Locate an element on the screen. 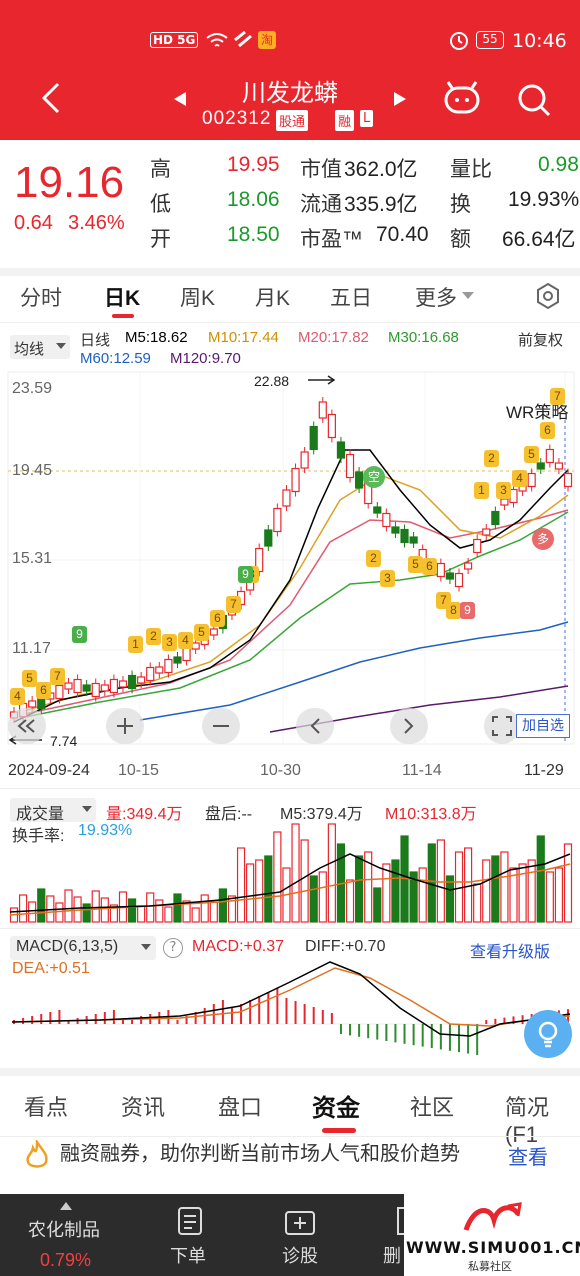  mktcap-value: 362.0亿 is located at coordinates (381, 169).